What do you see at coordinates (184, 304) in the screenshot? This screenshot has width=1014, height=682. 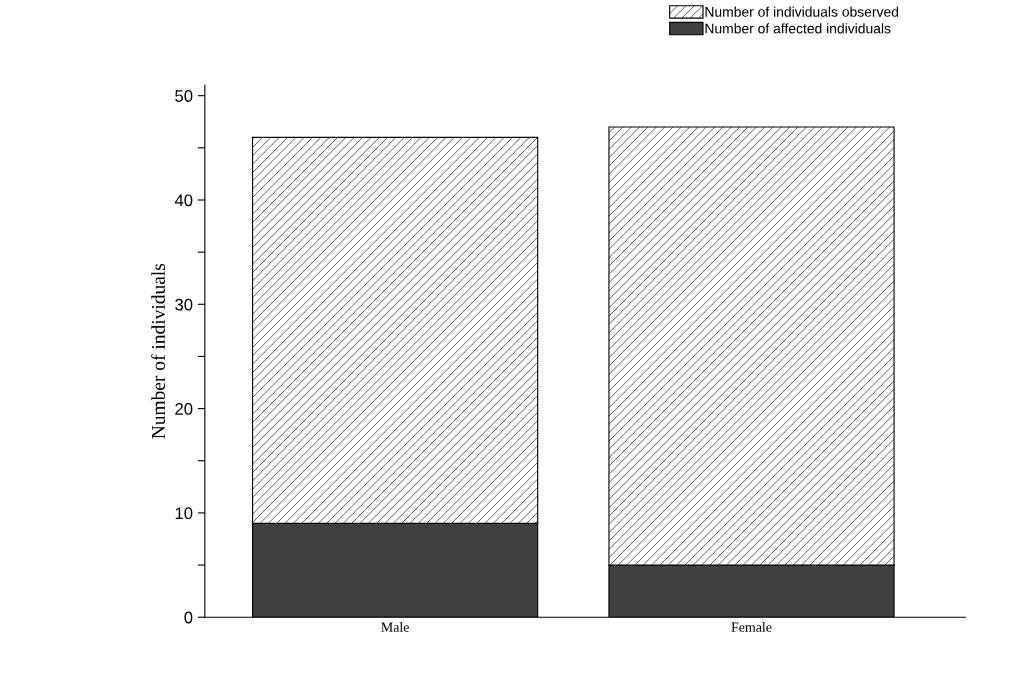 I see `y-tick-label: 30` at bounding box center [184, 304].